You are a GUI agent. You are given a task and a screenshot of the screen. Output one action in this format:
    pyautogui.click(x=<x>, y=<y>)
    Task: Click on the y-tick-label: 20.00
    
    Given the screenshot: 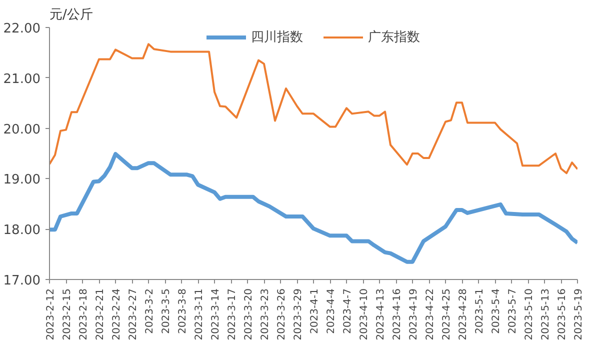 What is the action you would take?
    pyautogui.click(x=21, y=130)
    